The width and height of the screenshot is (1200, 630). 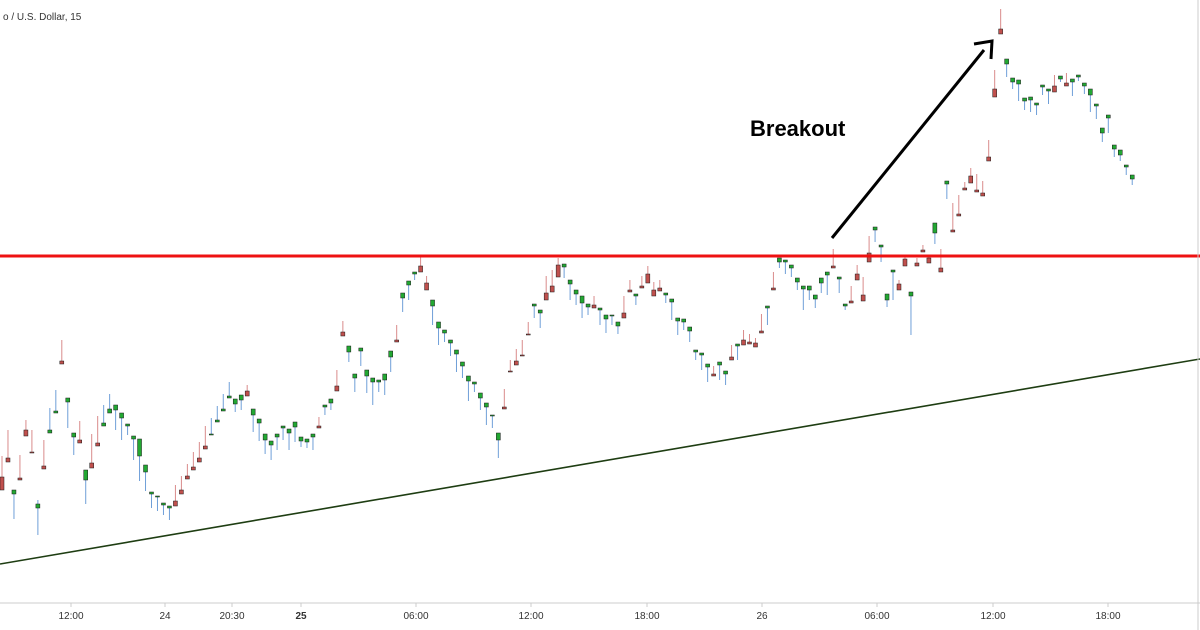 What do you see at coordinates (876, 616) in the screenshot?
I see `x-tick-label: 06:00` at bounding box center [876, 616].